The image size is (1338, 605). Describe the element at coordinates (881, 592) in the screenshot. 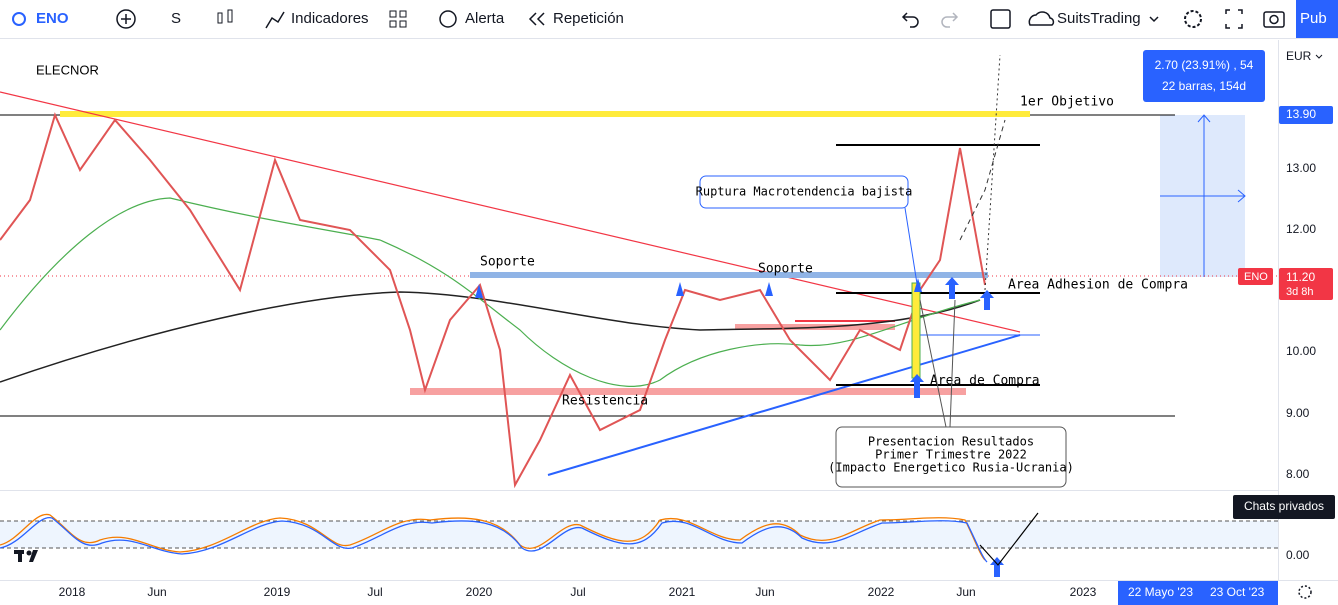

I see `time-label: 2022` at that location.